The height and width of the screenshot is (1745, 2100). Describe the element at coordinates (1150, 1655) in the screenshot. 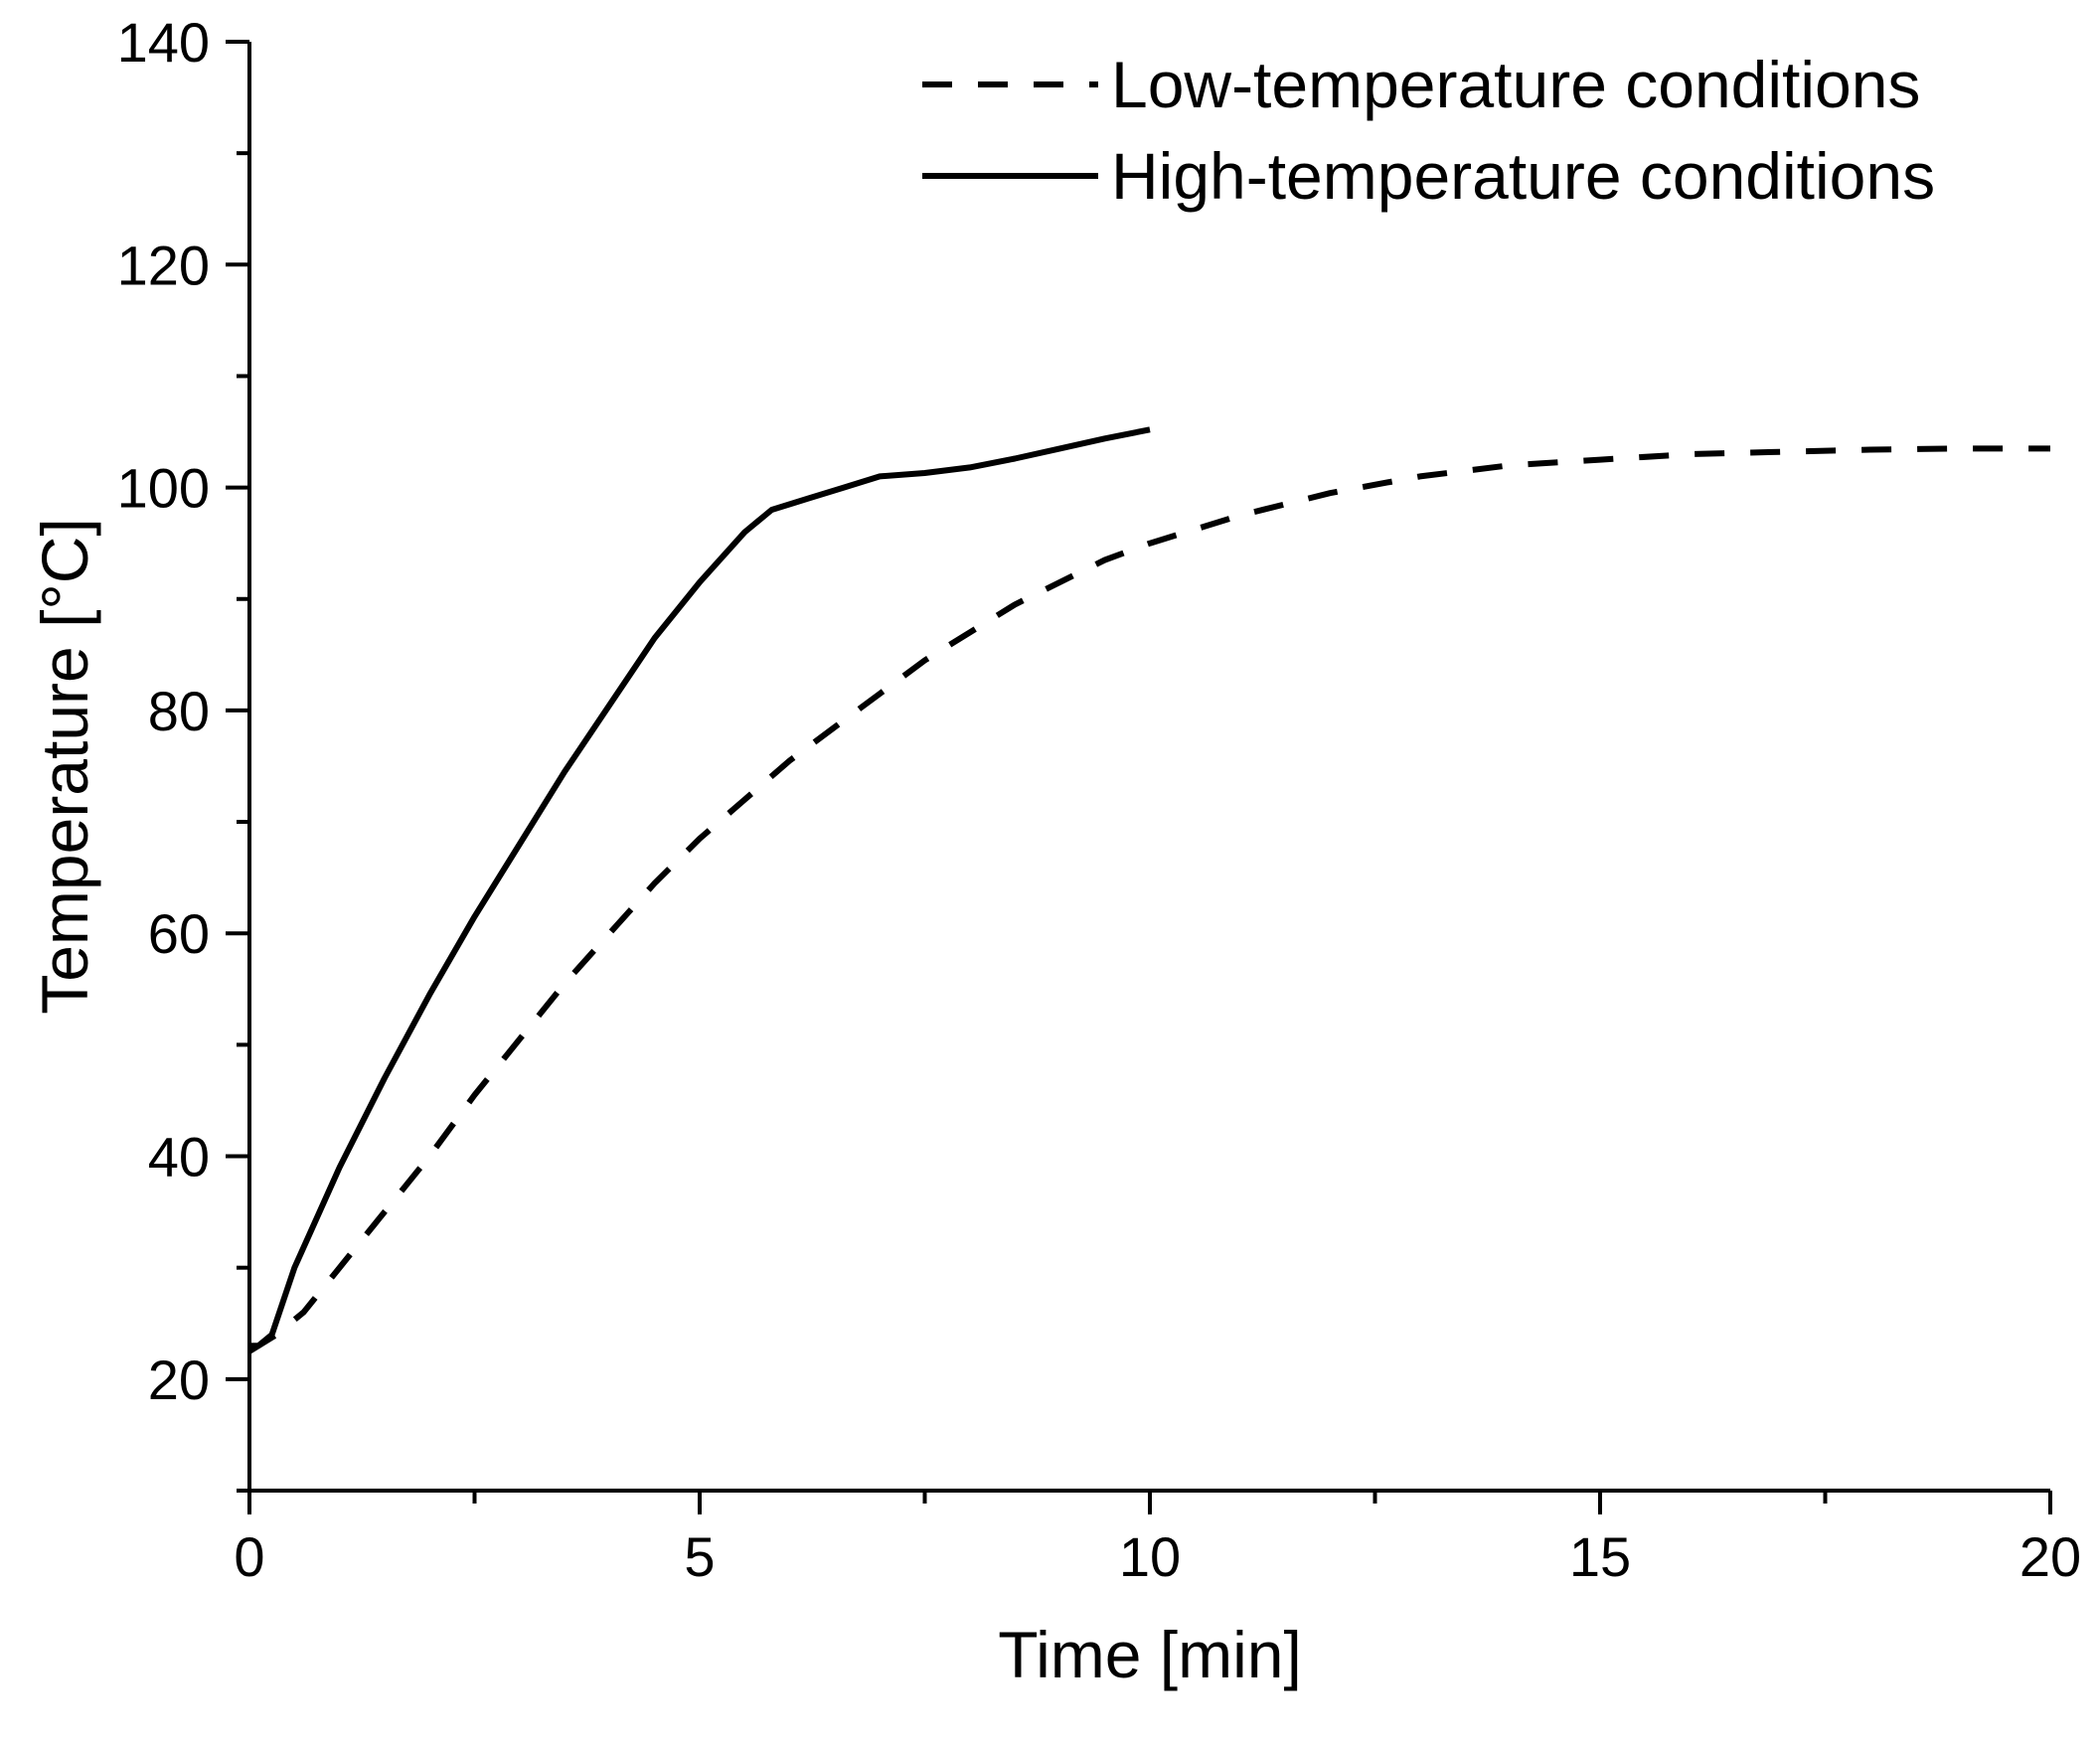

I see `x-axis-title: Time [min]` at that location.